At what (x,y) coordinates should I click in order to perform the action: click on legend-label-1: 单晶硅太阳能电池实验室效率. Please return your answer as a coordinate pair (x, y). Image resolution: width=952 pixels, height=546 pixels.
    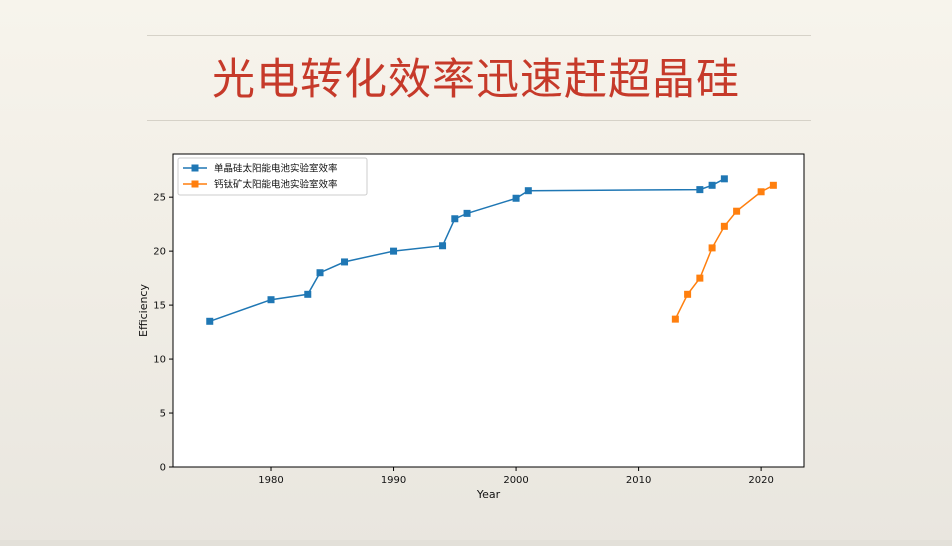
    Looking at the image, I should click on (276, 169).